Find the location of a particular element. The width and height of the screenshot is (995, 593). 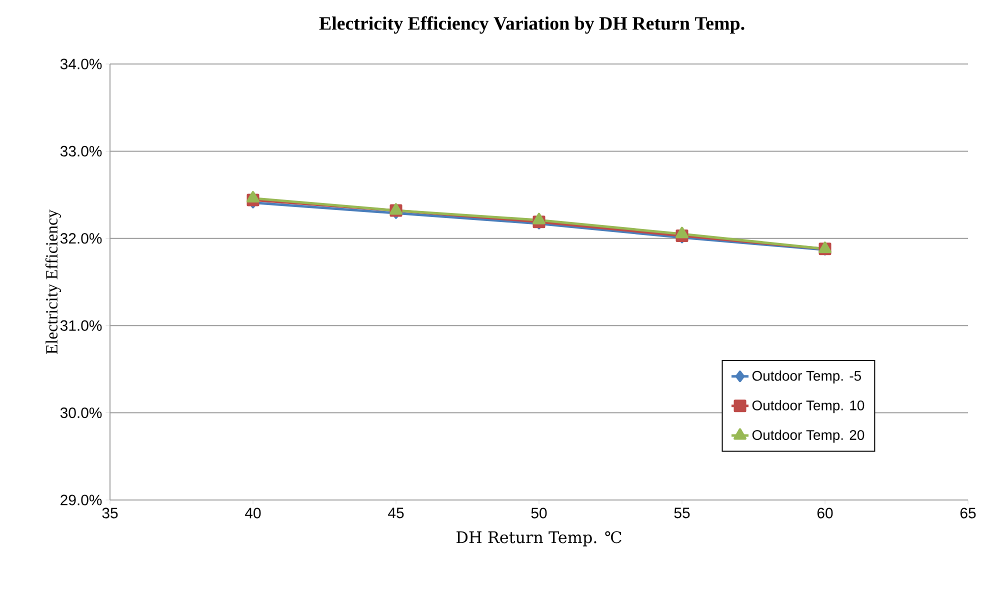

legend-label: Outdoor Temp. 10 is located at coordinates (808, 407).